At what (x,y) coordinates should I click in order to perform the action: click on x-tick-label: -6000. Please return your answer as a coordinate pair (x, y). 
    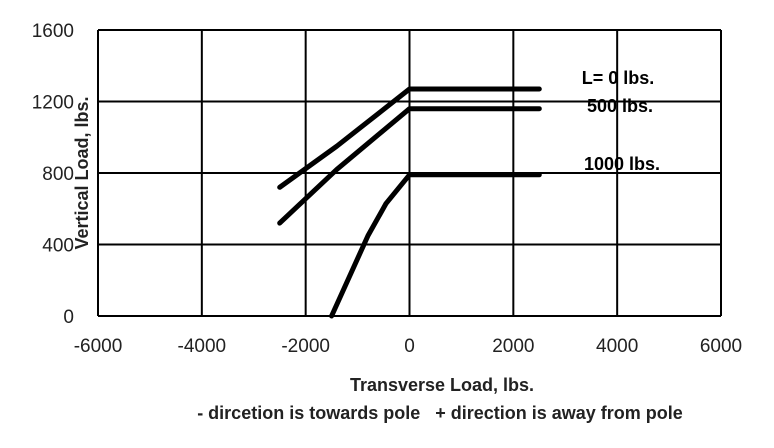
    Looking at the image, I should click on (98, 346).